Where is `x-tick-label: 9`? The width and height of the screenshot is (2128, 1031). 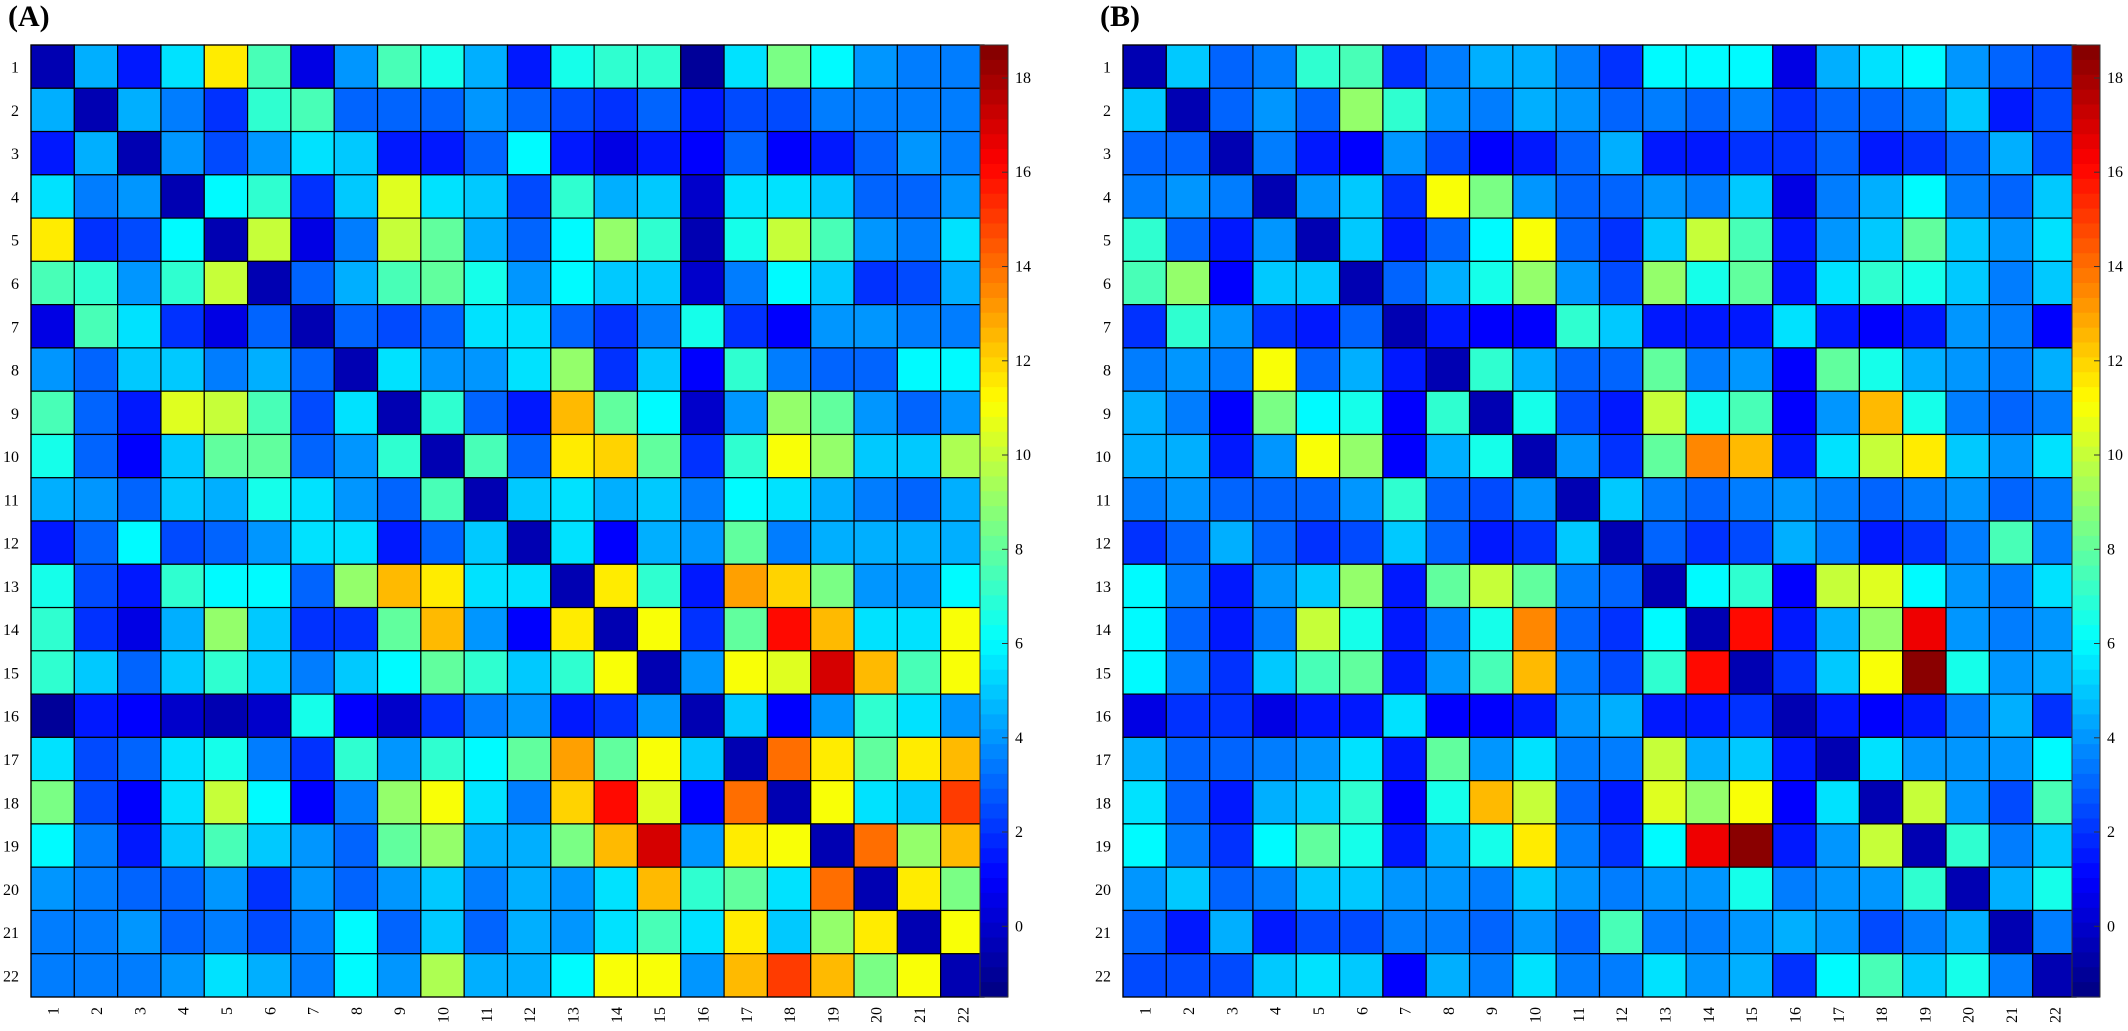 x-tick-label: 9 is located at coordinates (400, 1011).